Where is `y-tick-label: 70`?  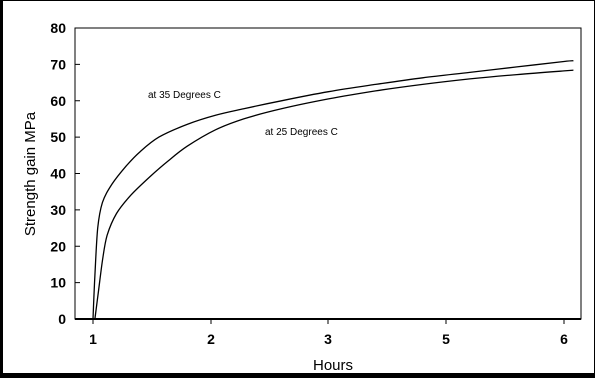 y-tick-label: 70 is located at coordinates (58, 64).